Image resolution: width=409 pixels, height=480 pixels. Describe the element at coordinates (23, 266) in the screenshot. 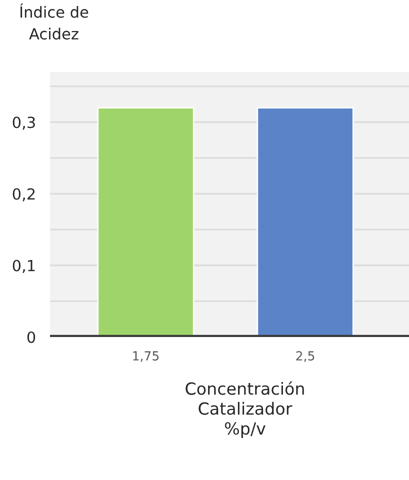

I see `y-tick-label: 0,1` at that location.